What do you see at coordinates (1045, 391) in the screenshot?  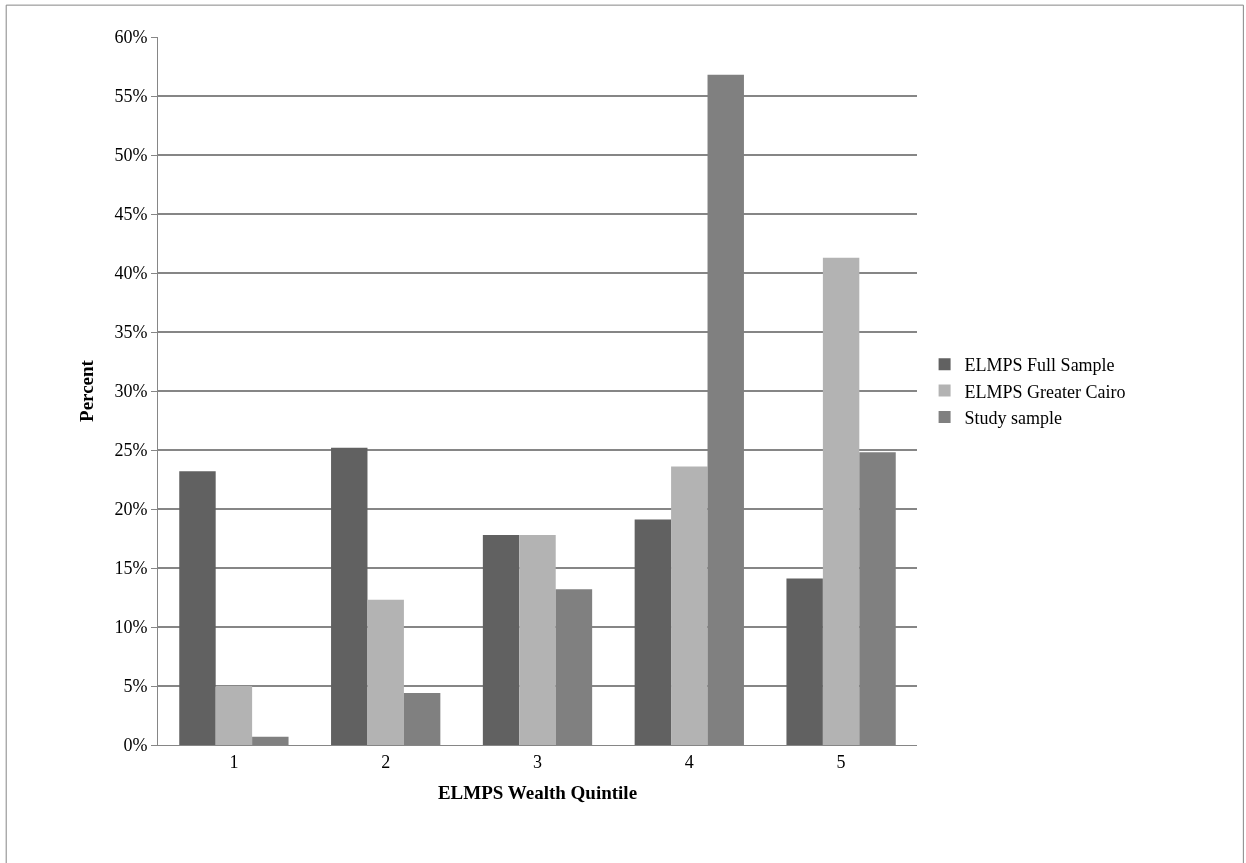 I see `legend-label: ELMPS Greater Cairo` at bounding box center [1045, 391].